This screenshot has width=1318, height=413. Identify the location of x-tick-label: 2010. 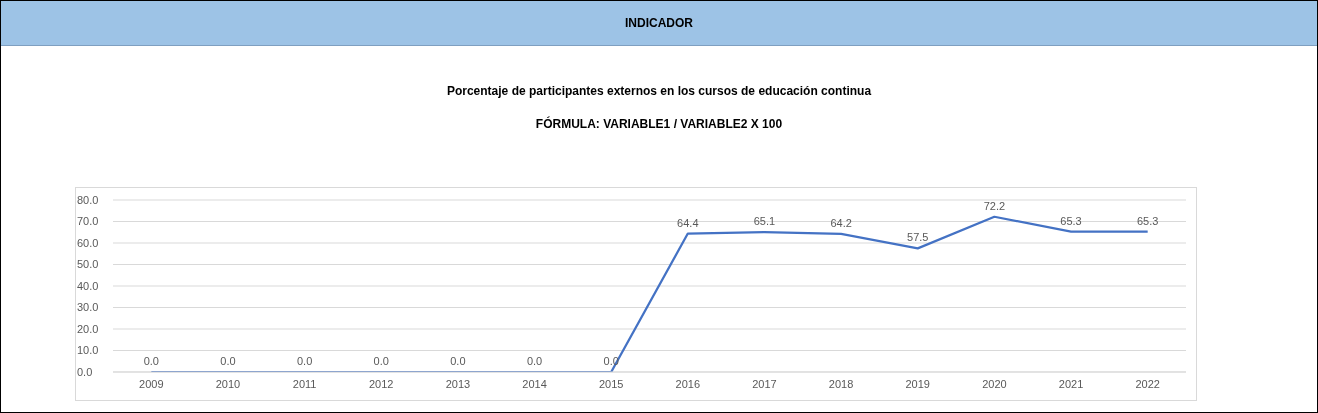
(228, 383).